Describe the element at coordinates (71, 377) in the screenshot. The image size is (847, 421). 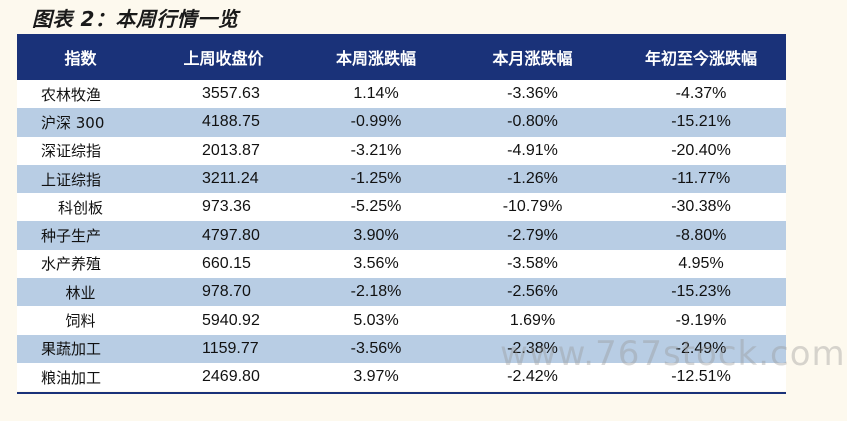
I see `index-name: 粮油加工` at that location.